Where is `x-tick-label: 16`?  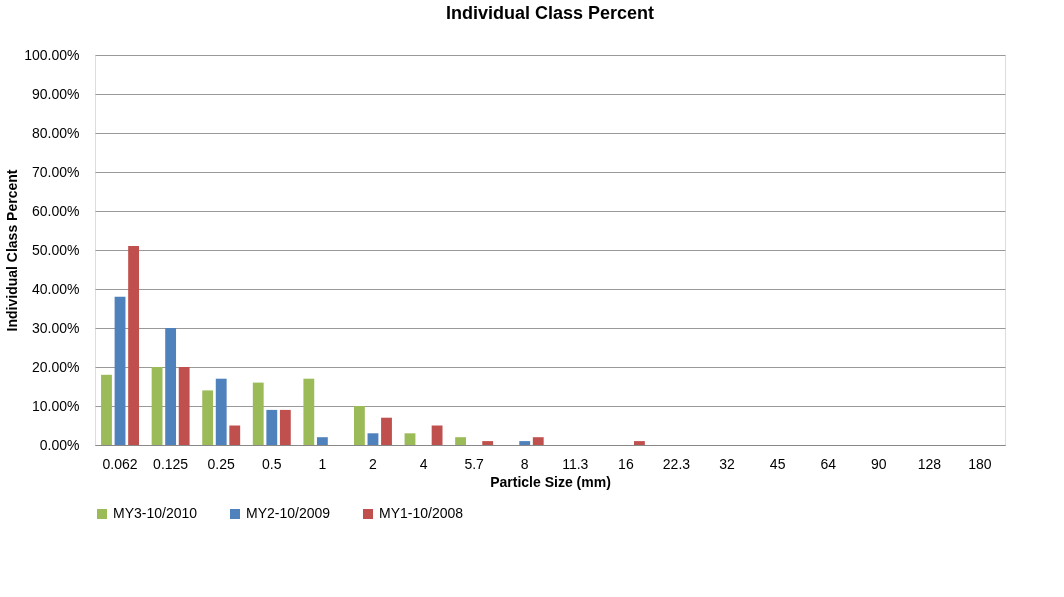
x-tick-label: 16 is located at coordinates (626, 463).